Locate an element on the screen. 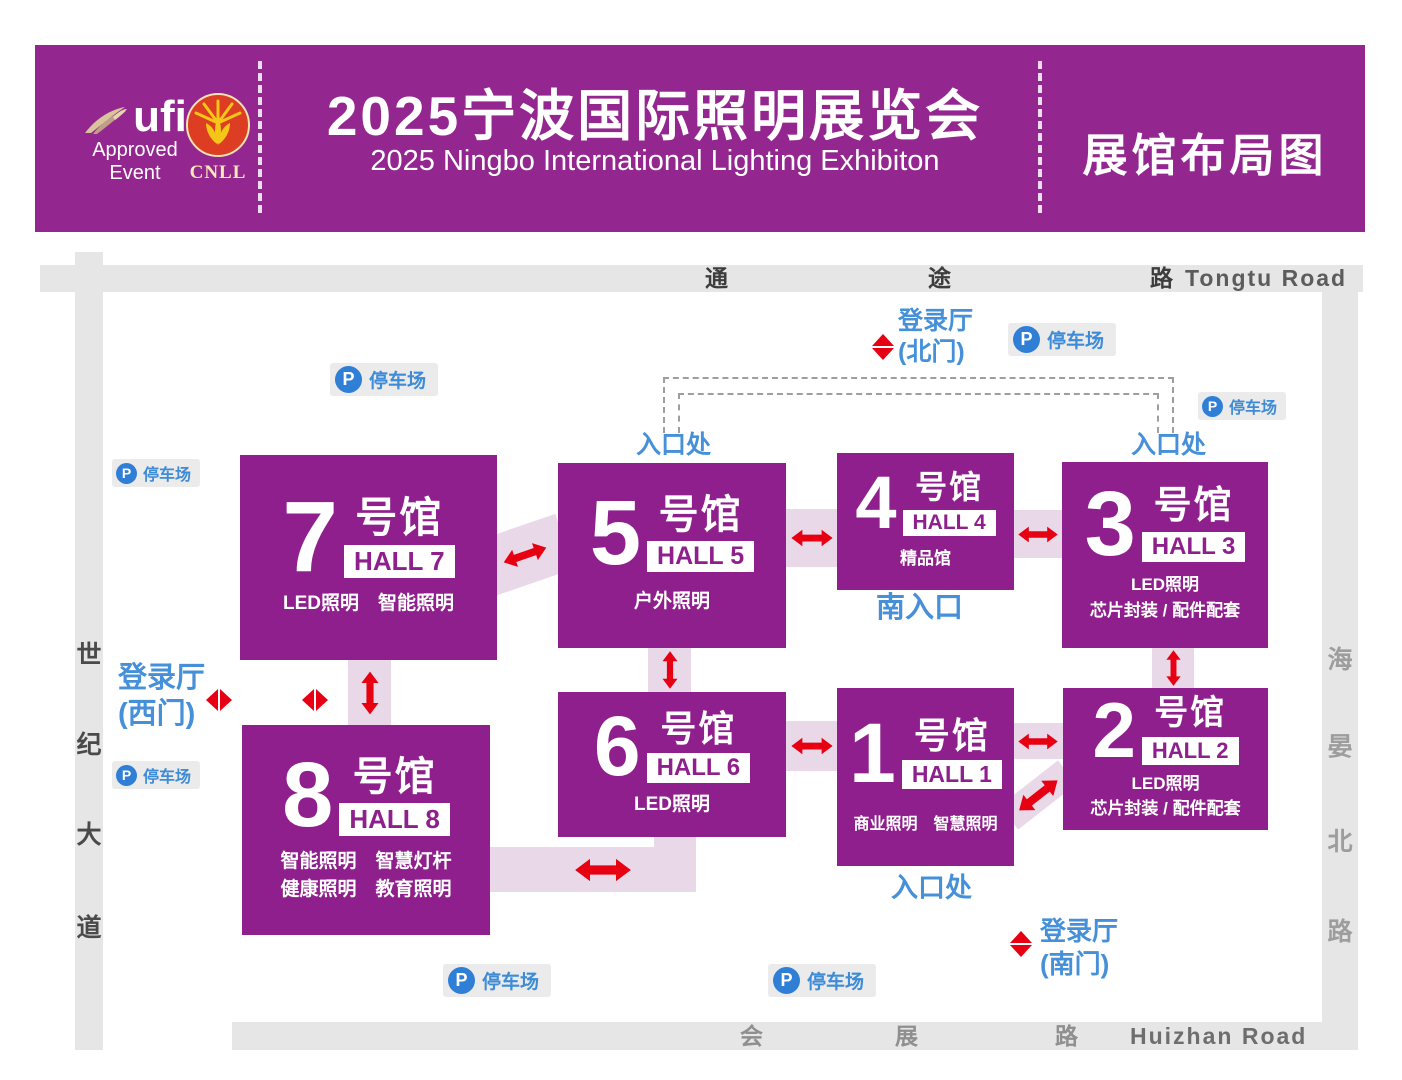 The width and height of the screenshot is (1402, 1080). exhibition-title-cn: 2025宁波国际照明展览会 is located at coordinates (655, 116).